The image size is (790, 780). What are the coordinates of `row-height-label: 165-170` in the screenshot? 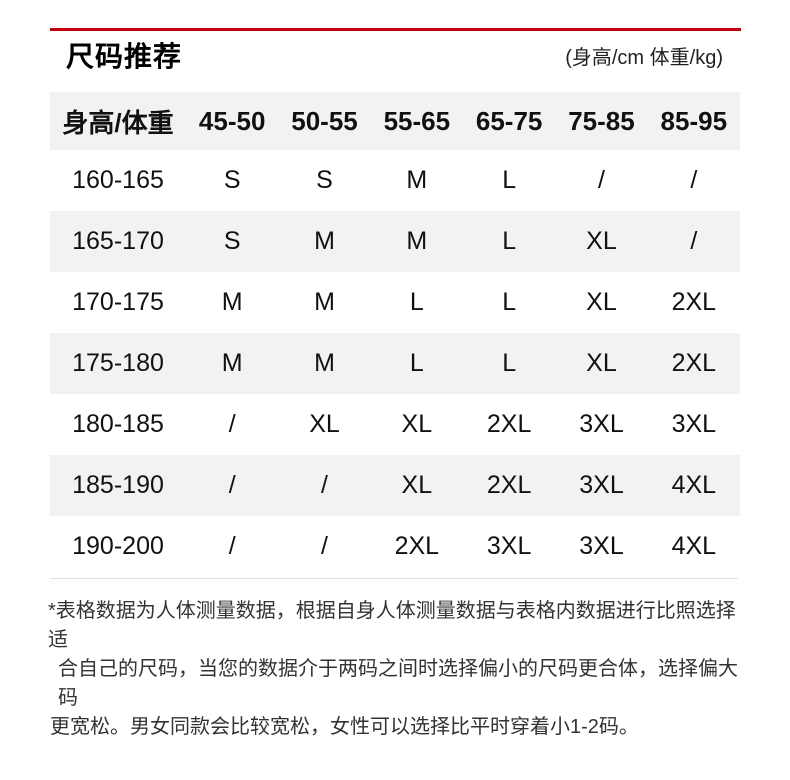 It's located at (118, 241).